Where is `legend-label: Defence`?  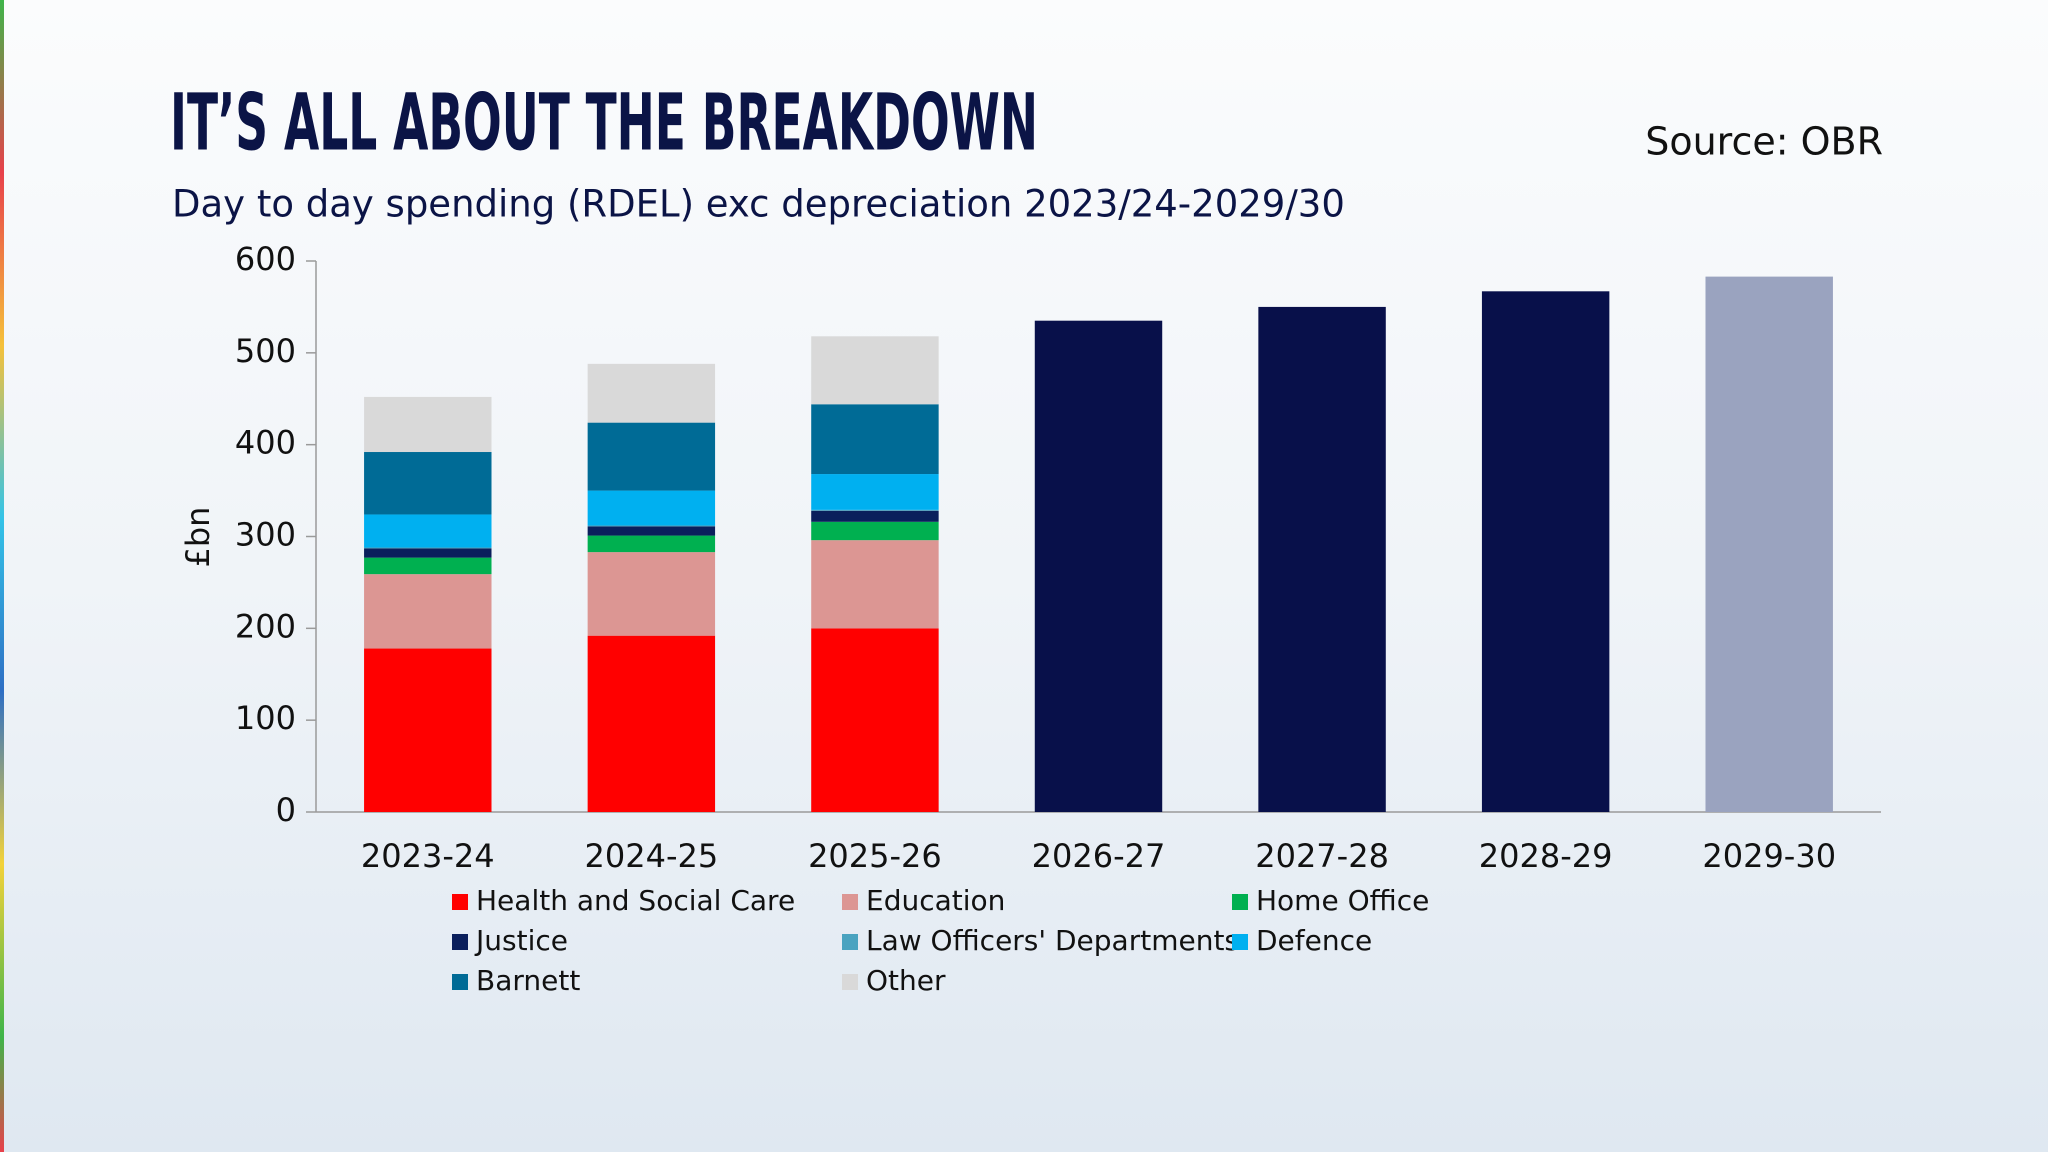
legend-label: Defence is located at coordinates (1314, 940).